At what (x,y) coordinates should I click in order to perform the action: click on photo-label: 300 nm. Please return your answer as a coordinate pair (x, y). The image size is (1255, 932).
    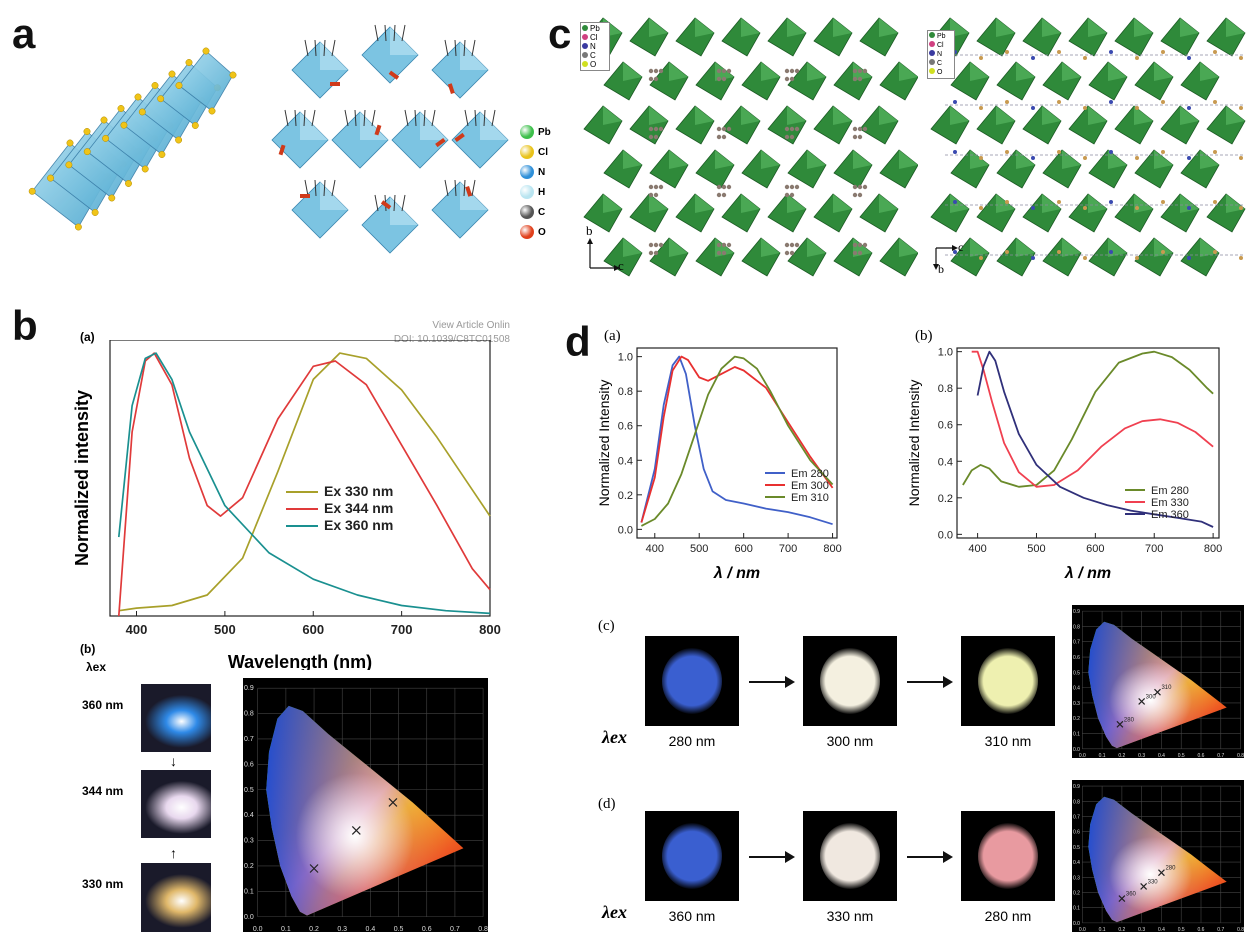
    Looking at the image, I should click on (850, 741).